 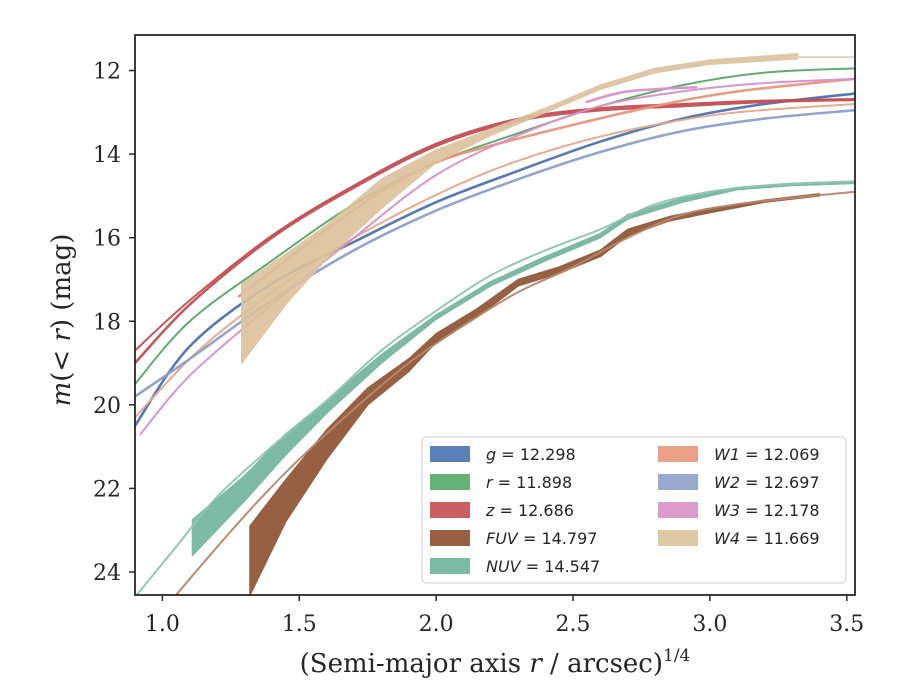 What do you see at coordinates (107, 406) in the screenshot?
I see `y-tick-label: 20` at bounding box center [107, 406].